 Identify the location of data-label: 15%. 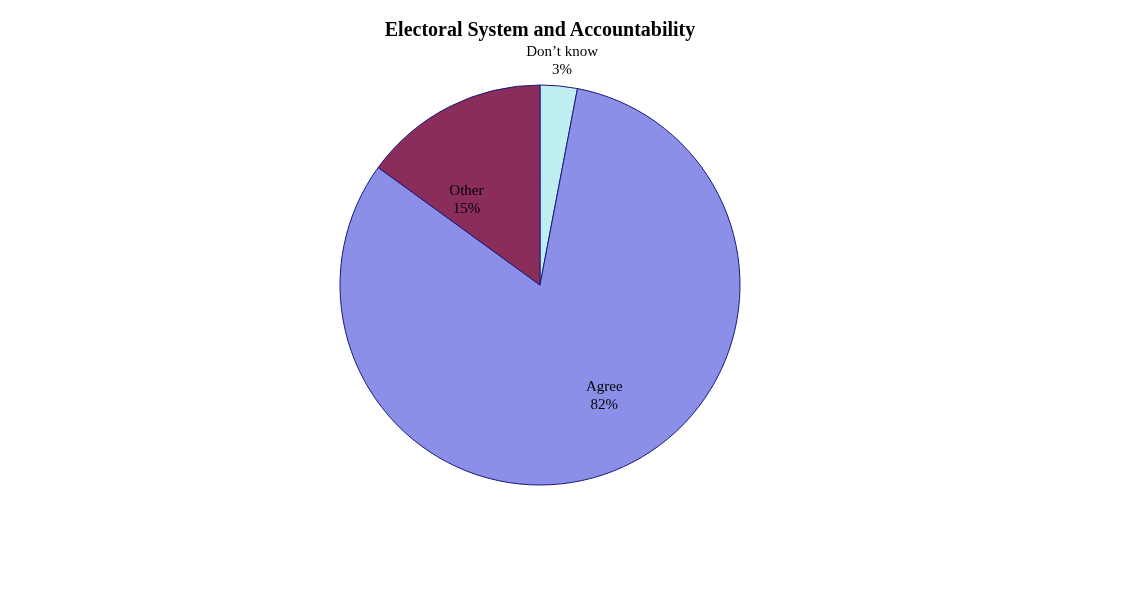
(466, 208).